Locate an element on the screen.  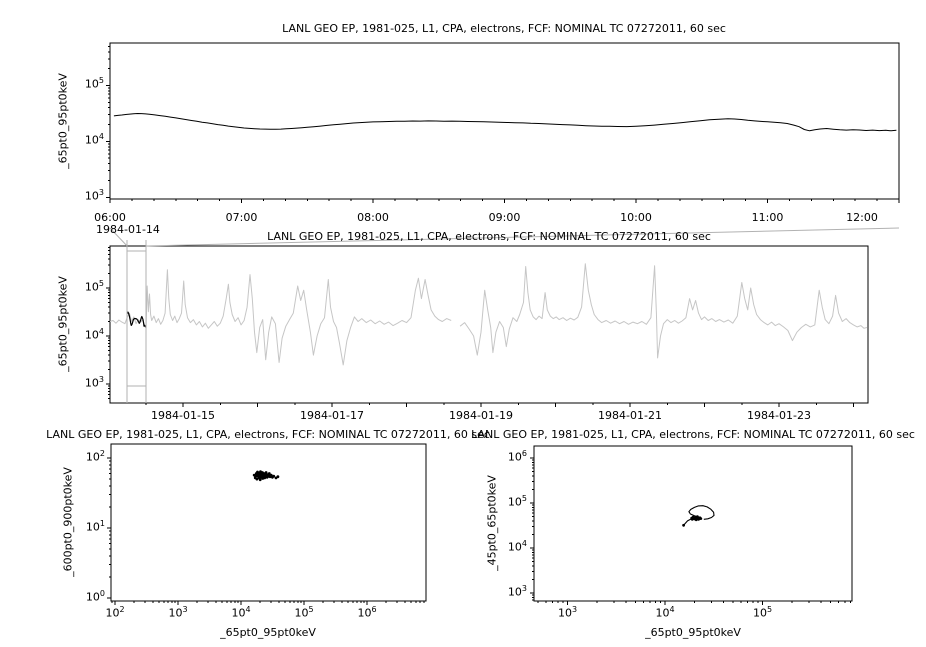
plot1-series-line is located at coordinates (505, 122).